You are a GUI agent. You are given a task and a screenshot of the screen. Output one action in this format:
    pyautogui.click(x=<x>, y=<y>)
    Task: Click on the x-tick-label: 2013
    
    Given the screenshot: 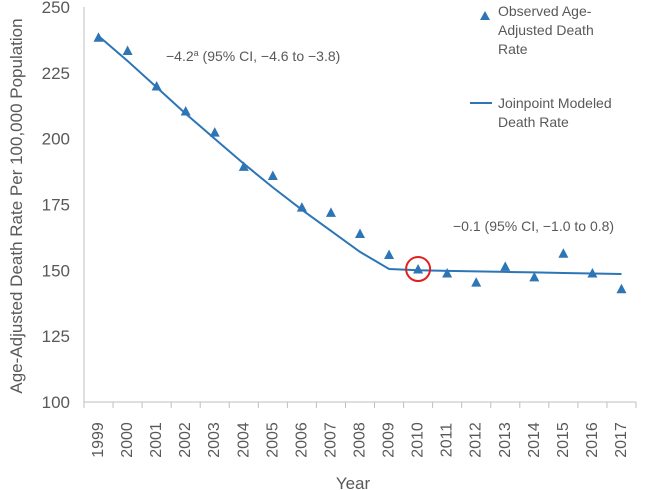 What is the action you would take?
    pyautogui.click(x=505, y=440)
    